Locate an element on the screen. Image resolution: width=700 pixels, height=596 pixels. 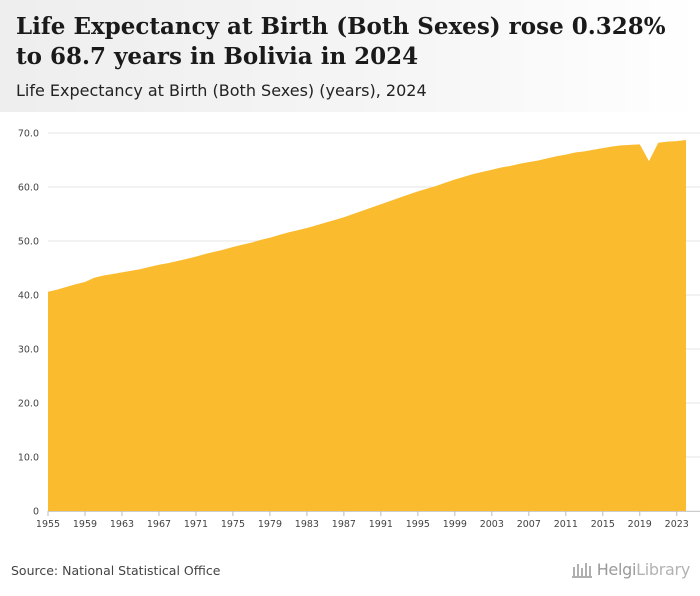
y-tick-label: 70.0 is located at coordinates (28, 134).